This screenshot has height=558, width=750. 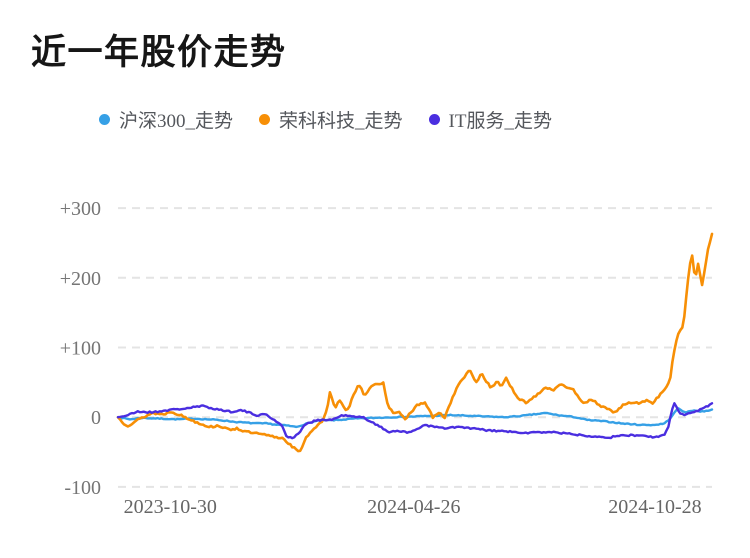 What do you see at coordinates (80, 209) in the screenshot?
I see `y-tick-label: +300` at bounding box center [80, 209].